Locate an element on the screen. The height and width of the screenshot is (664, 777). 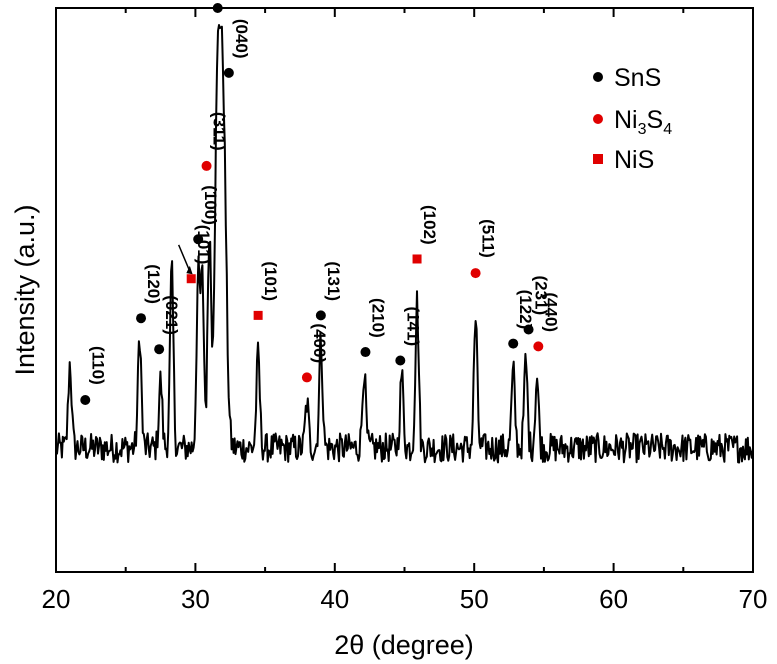
legend-label: NiS is located at coordinates (634, 160).